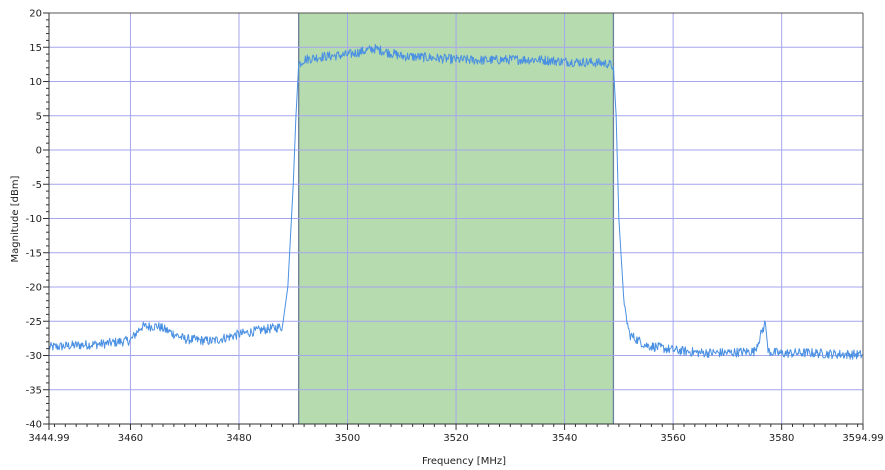 The height and width of the screenshot is (470, 885). I want to click on y-tick-label: -5, so click(37, 185).